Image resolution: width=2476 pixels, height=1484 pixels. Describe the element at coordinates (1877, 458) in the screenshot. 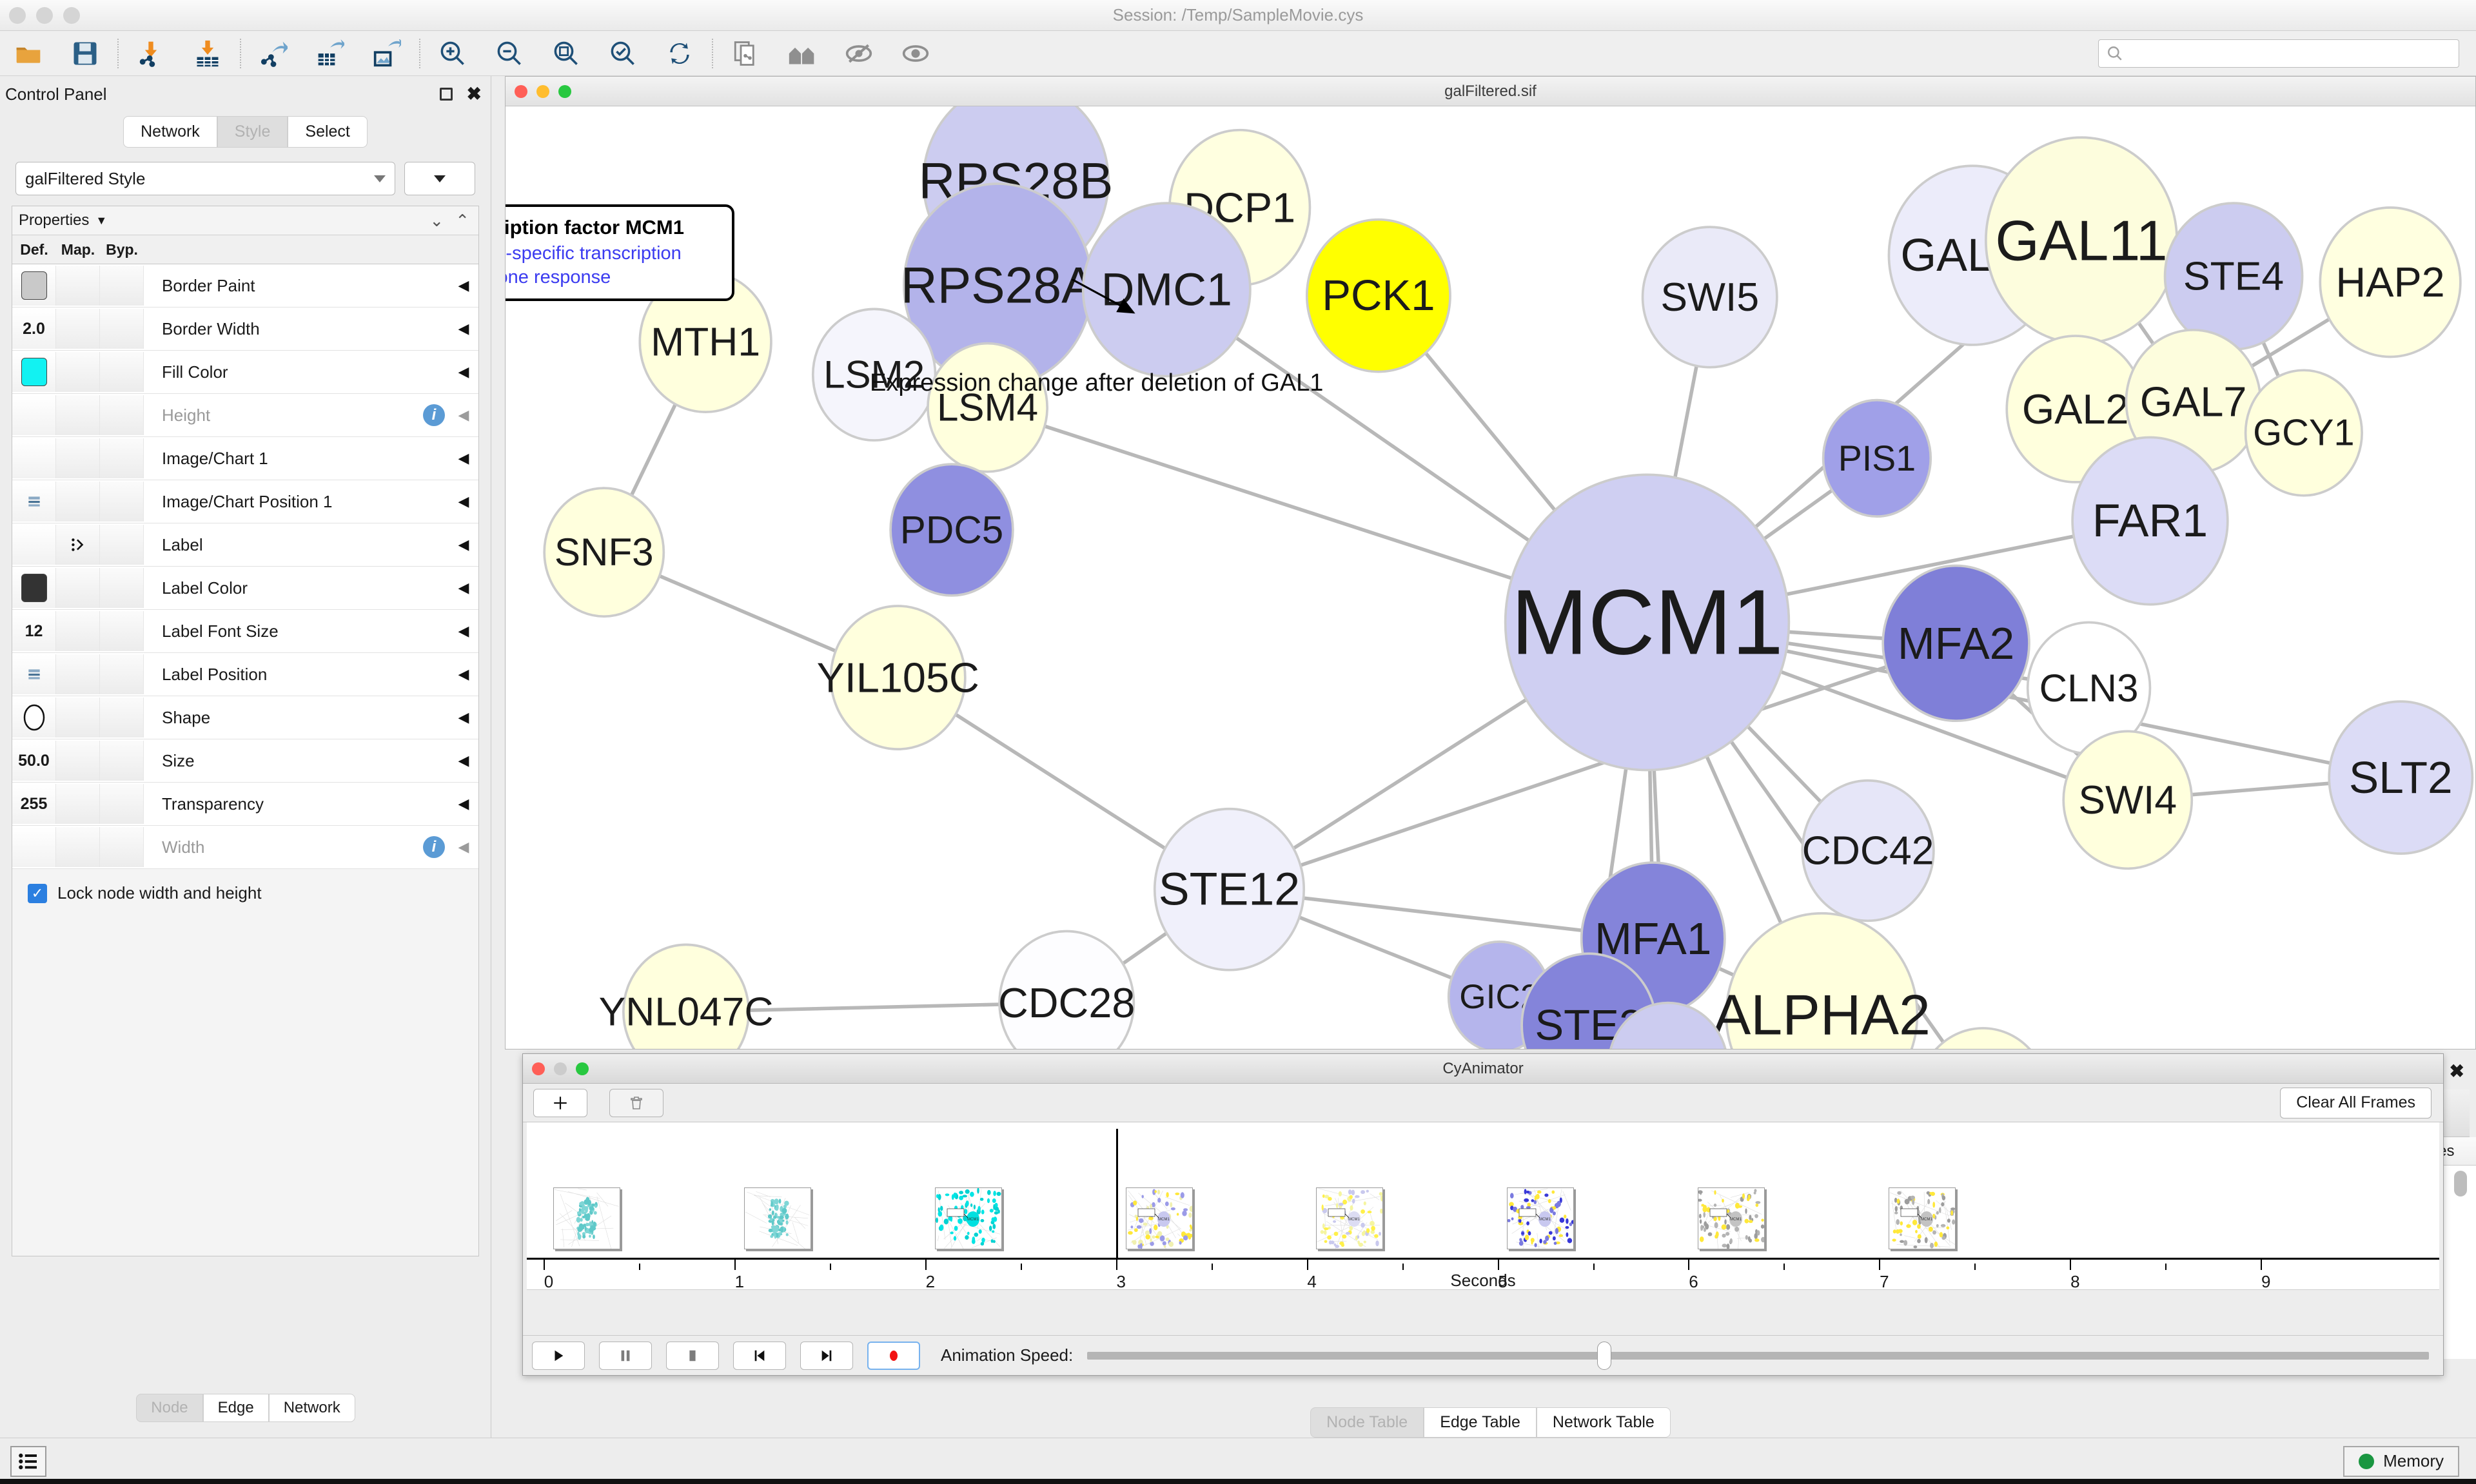

I see `network-node: PIS1` at that location.